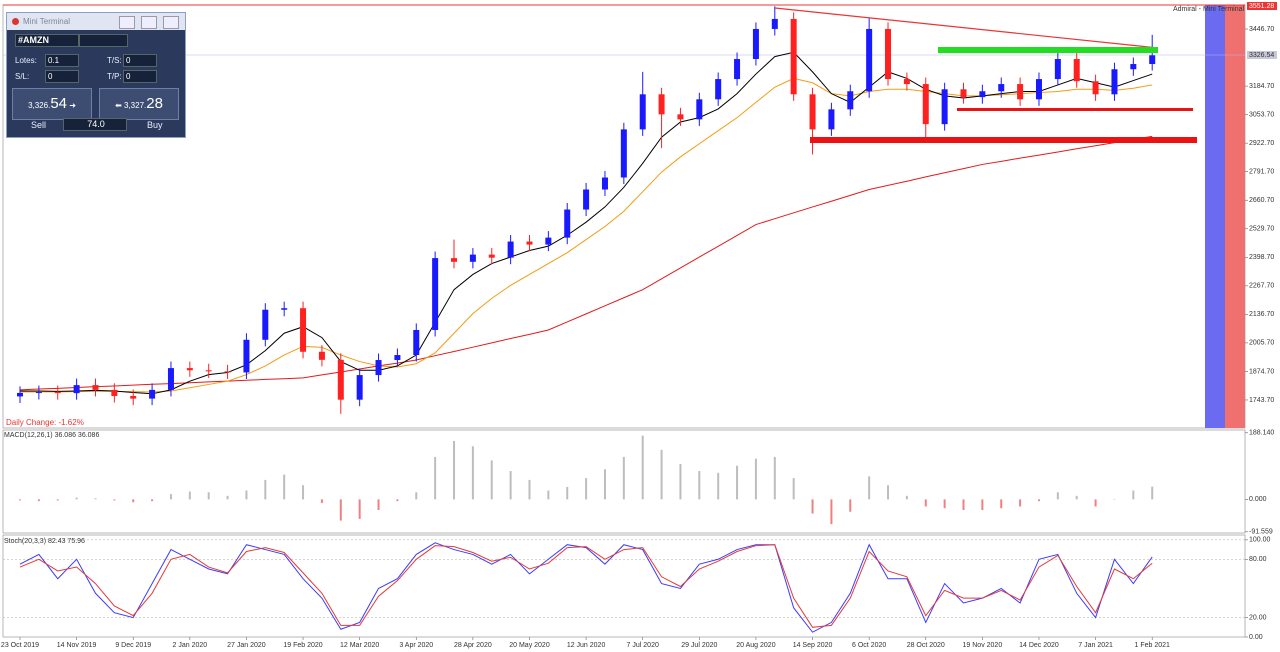  I want to click on y-tick-label: 0.00, so click(1256, 637).